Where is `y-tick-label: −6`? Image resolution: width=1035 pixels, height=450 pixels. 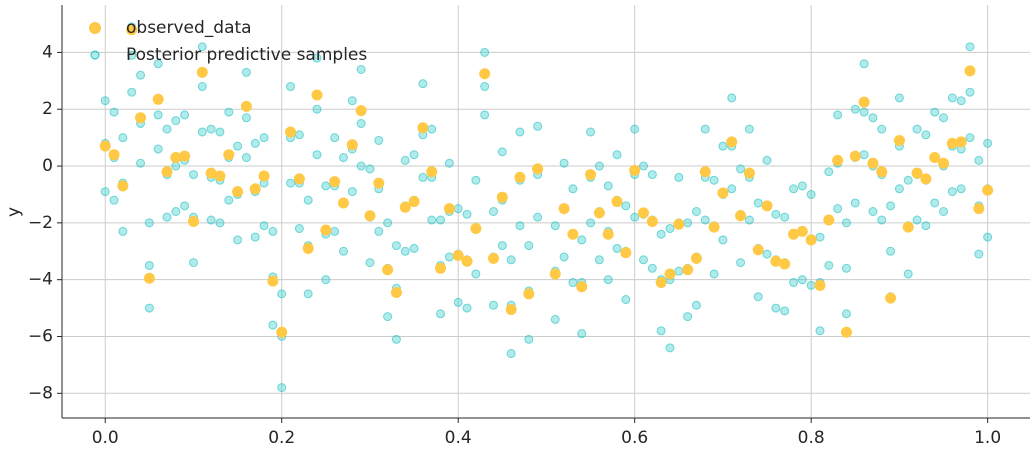 y-tick-label: −6 is located at coordinates (40, 336).